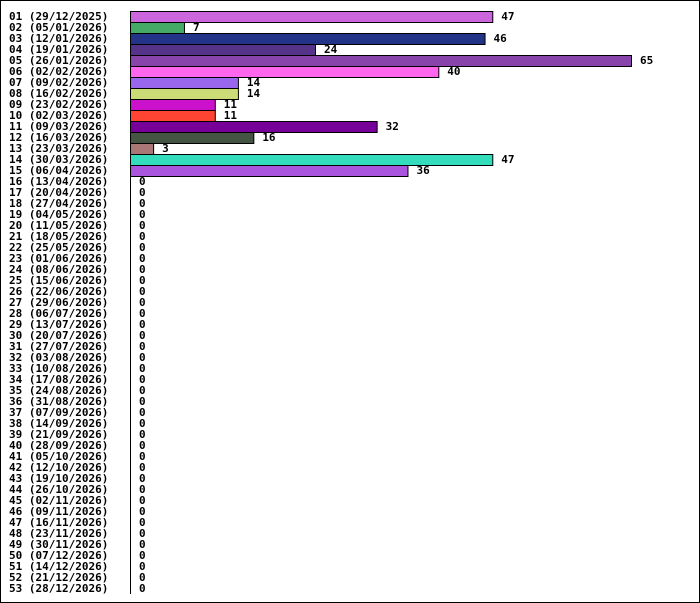 The image size is (700, 603). Describe the element at coordinates (58, 335) in the screenshot. I see `category-label: 30 (20/07/2026)` at that location.